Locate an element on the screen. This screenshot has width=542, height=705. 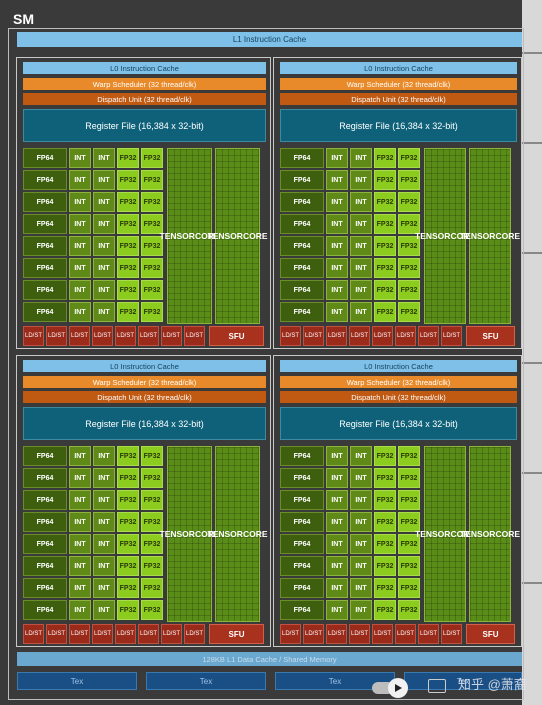
play-button is located at coordinates (398, 688).